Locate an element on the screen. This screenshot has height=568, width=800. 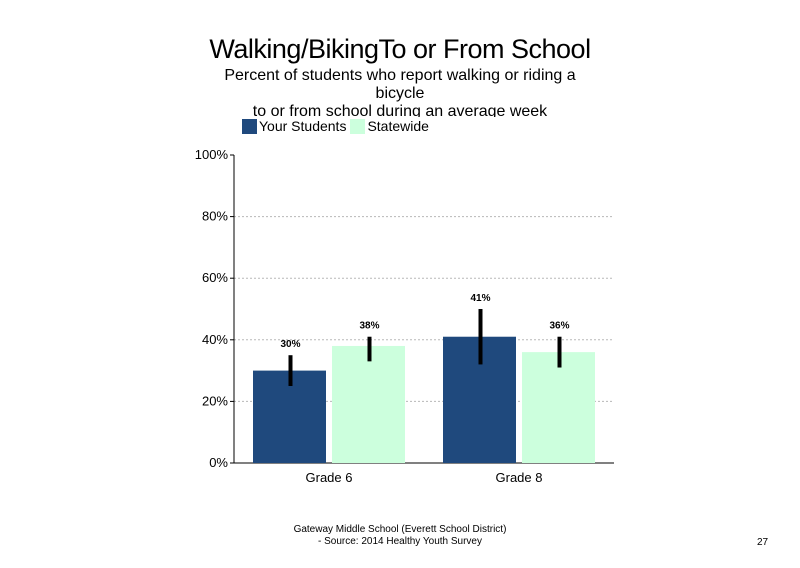
y-tick-label: 100% is located at coordinates (212, 154).